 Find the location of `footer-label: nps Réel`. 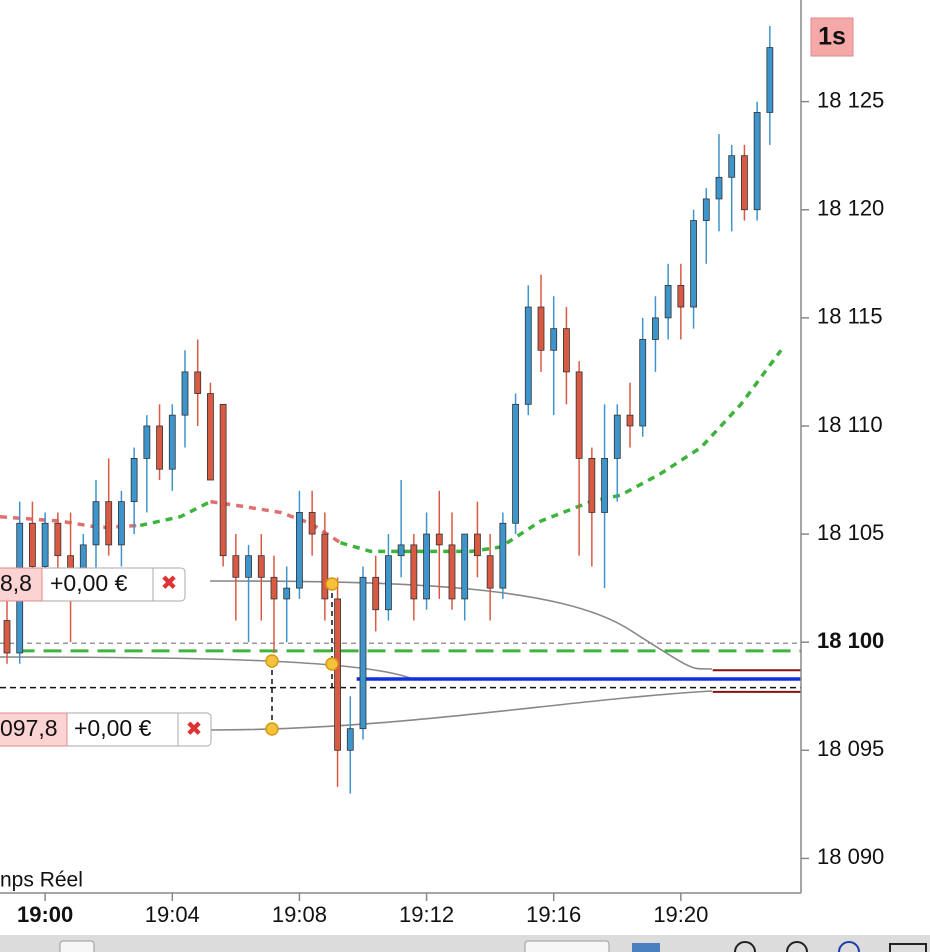

footer-label: nps Réel is located at coordinates (41, 880).